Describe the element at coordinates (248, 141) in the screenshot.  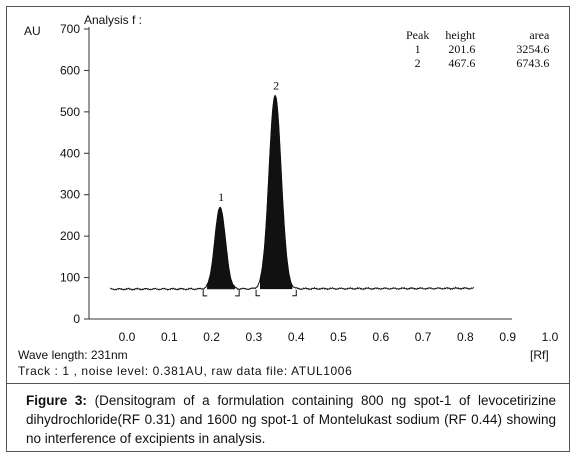
I see `peak-labels: 12` at that location.